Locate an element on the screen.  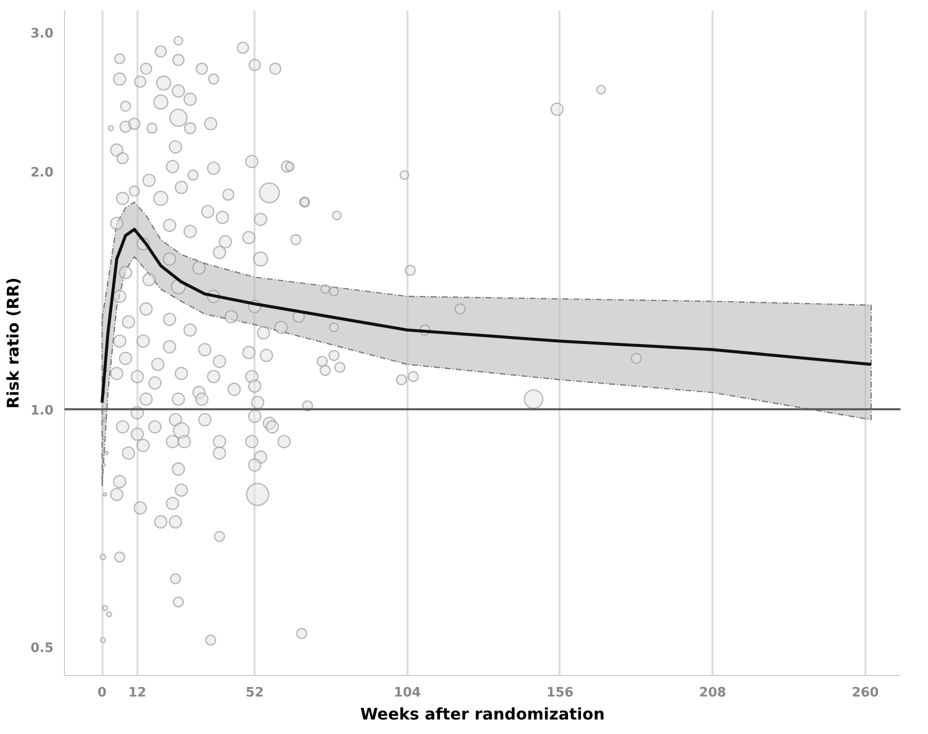
x-tick-label: 260 is located at coordinates (865, 693).